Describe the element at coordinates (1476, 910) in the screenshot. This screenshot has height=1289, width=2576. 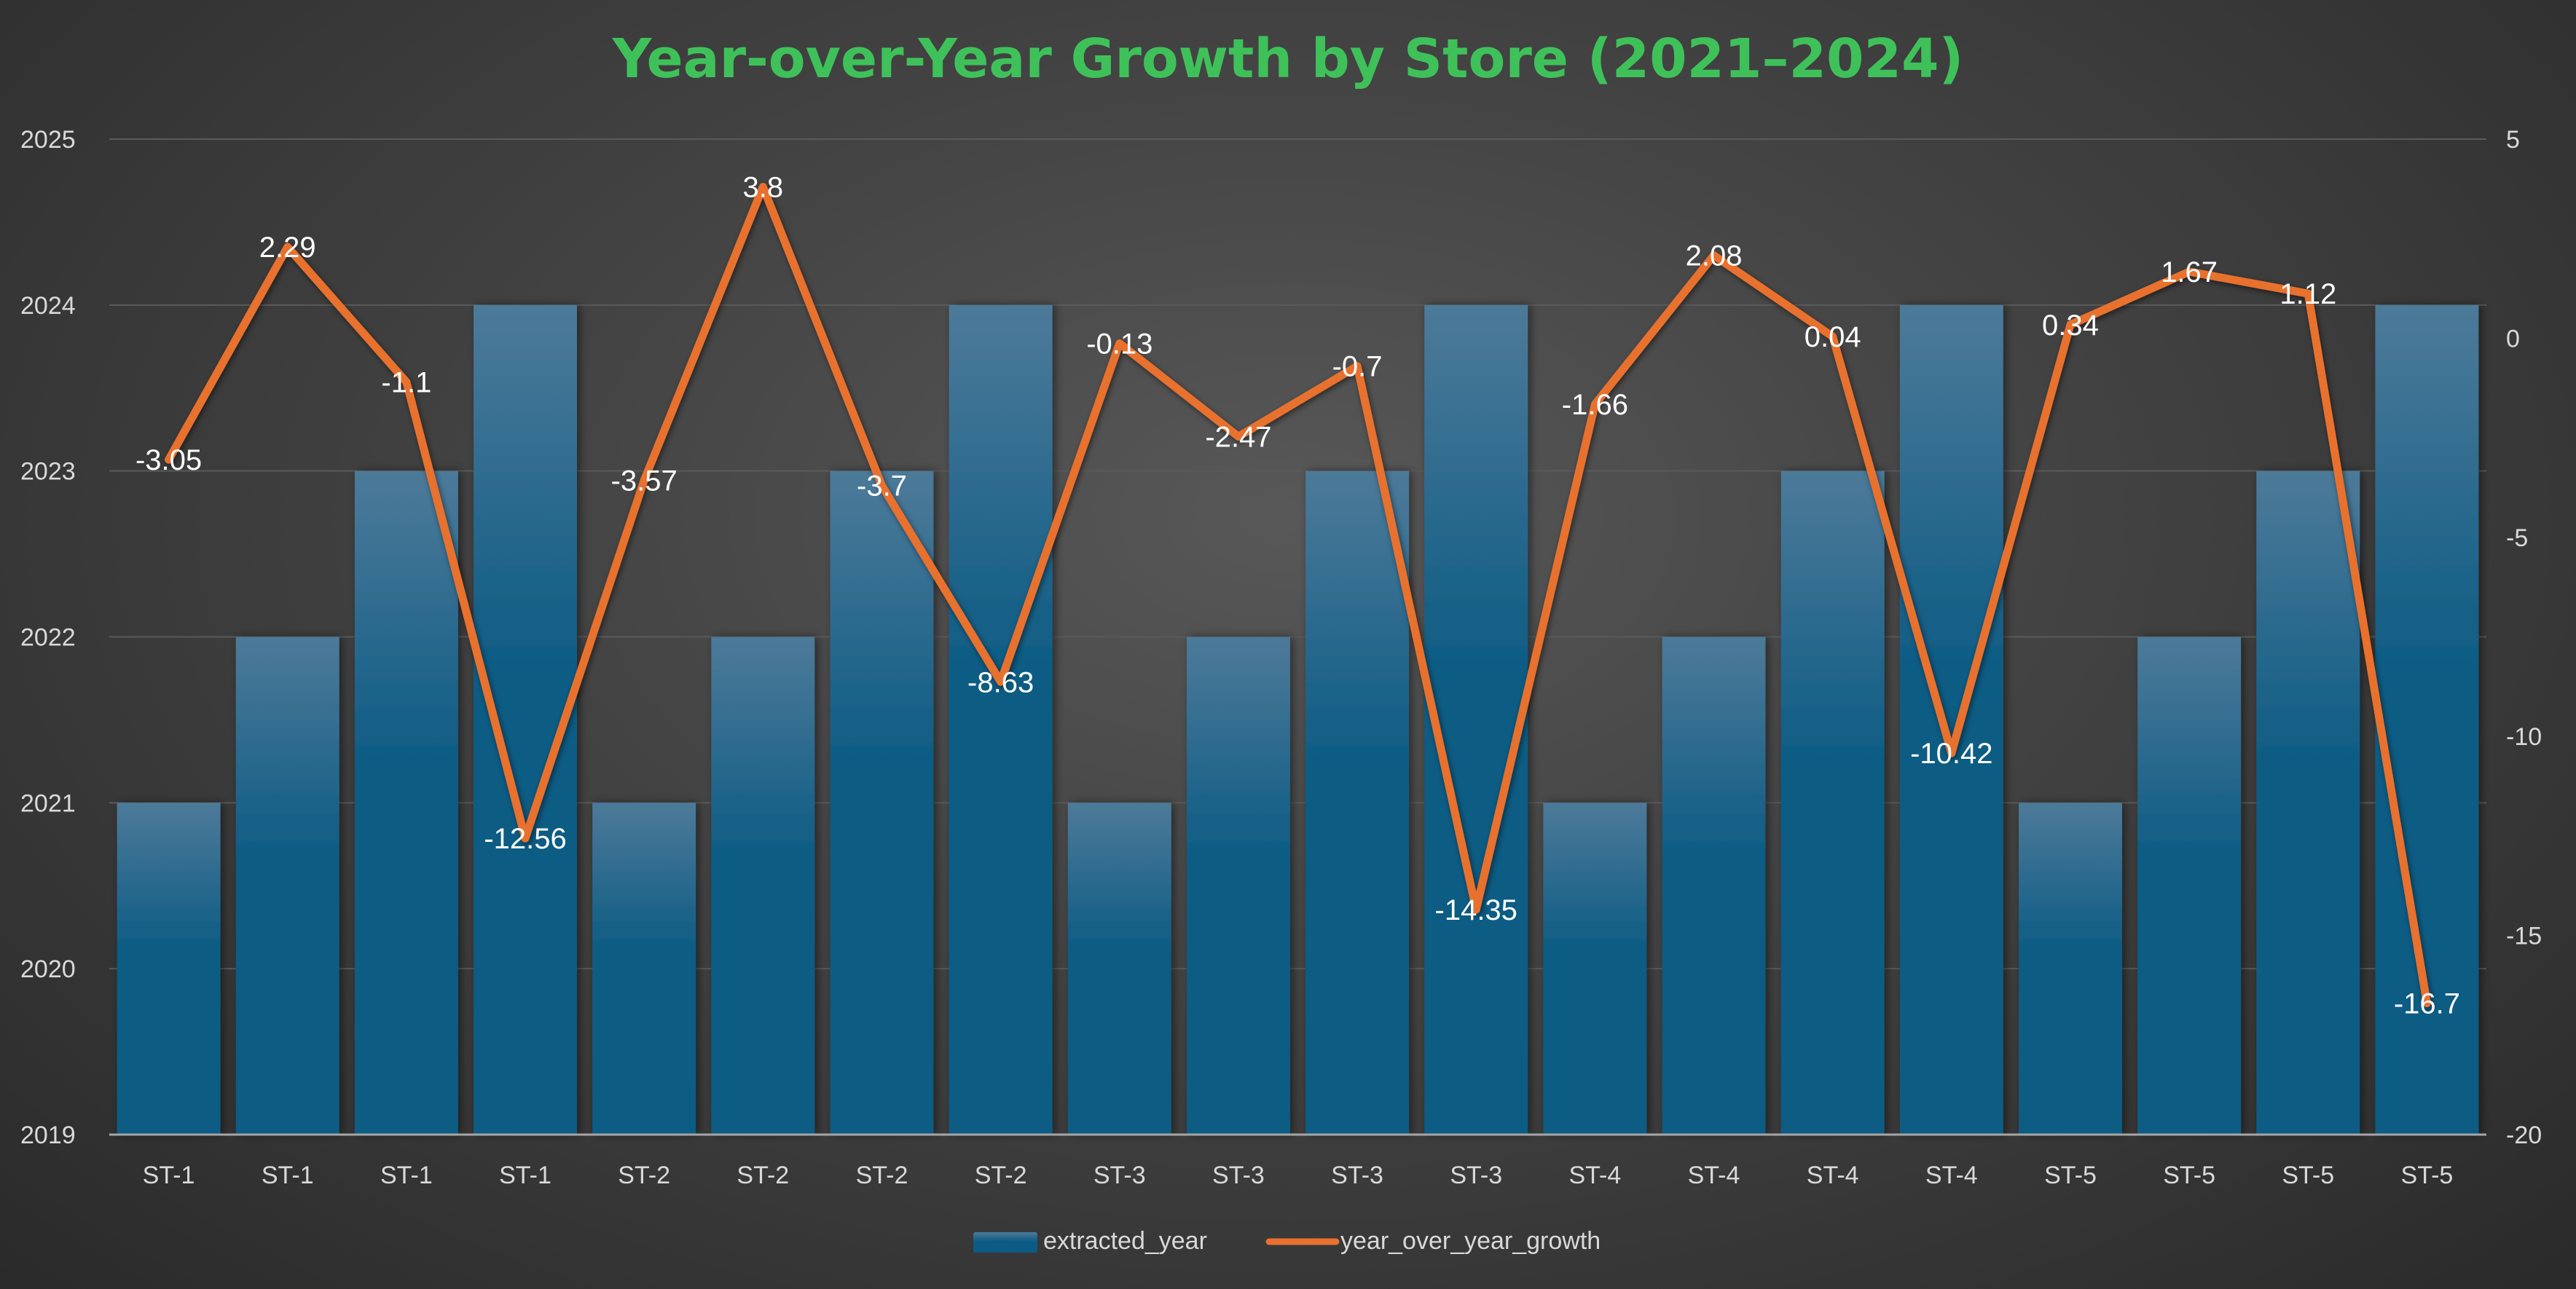
I see `data-label: -14.35` at that location.